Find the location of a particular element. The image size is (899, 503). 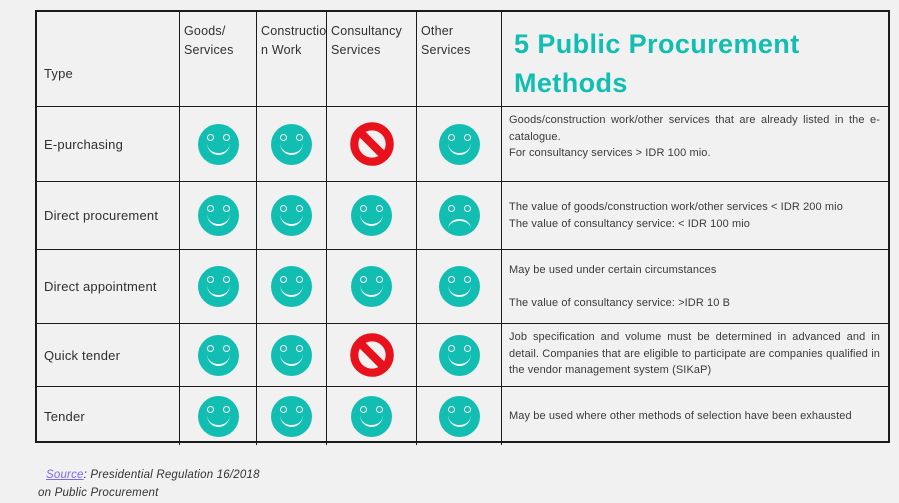

source-line-1-text: : Presidential Regulation 16/2018 is located at coordinates (171, 475).